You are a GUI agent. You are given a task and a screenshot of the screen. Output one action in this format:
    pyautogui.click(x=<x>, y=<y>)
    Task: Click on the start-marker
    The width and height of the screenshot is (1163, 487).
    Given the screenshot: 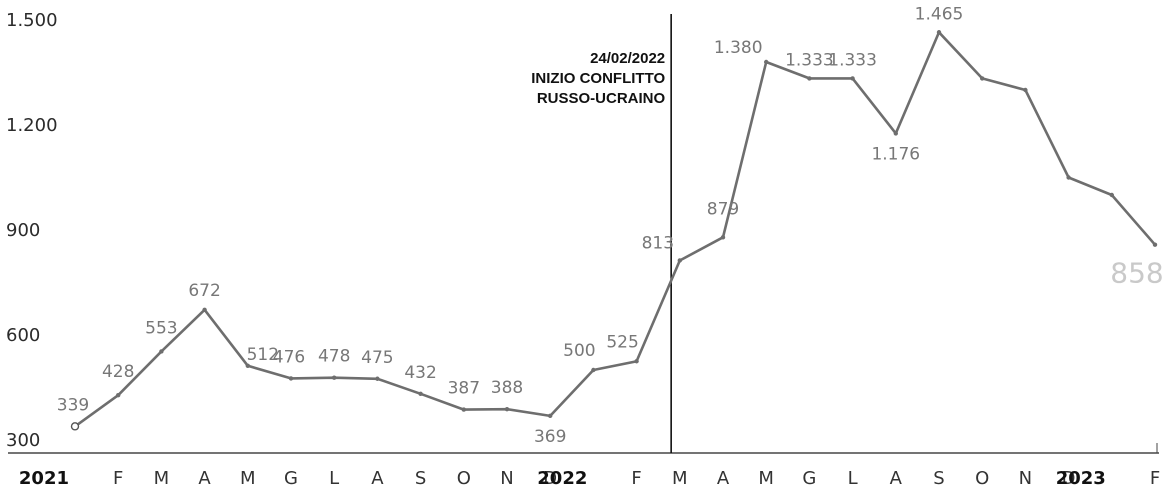 What is the action you would take?
    pyautogui.click(x=75, y=426)
    